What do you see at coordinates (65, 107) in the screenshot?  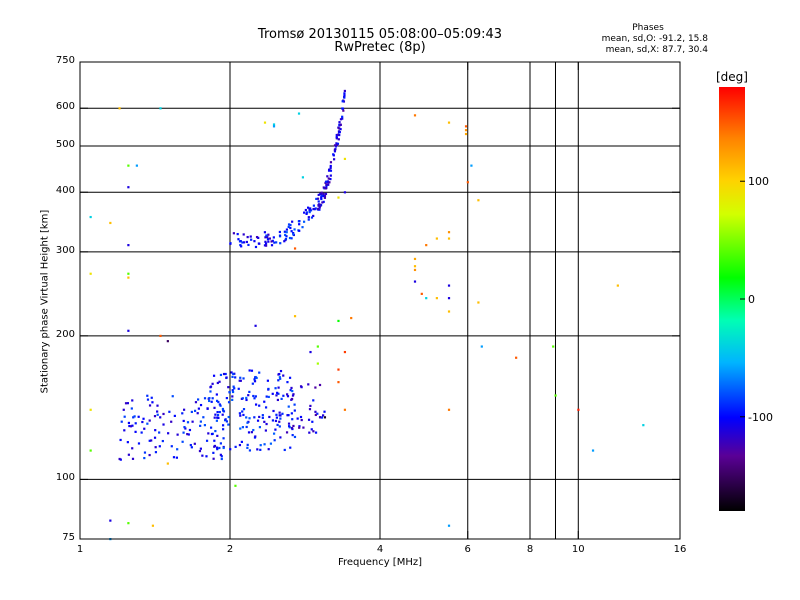 I see `y-tick-label: 600` at bounding box center [65, 107].